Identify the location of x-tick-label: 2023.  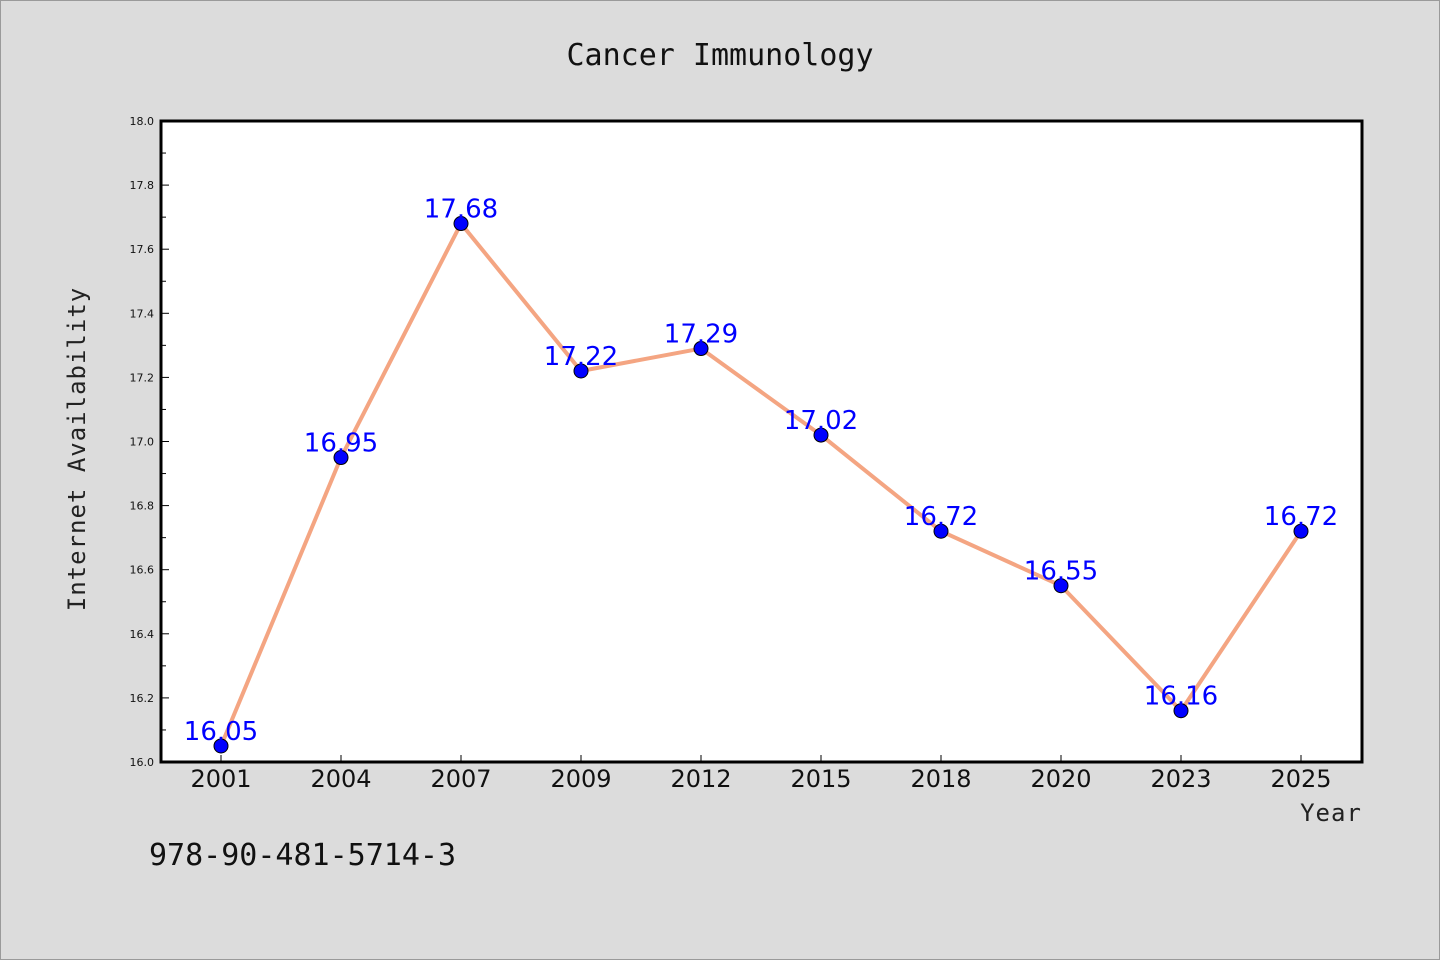
(1180, 779).